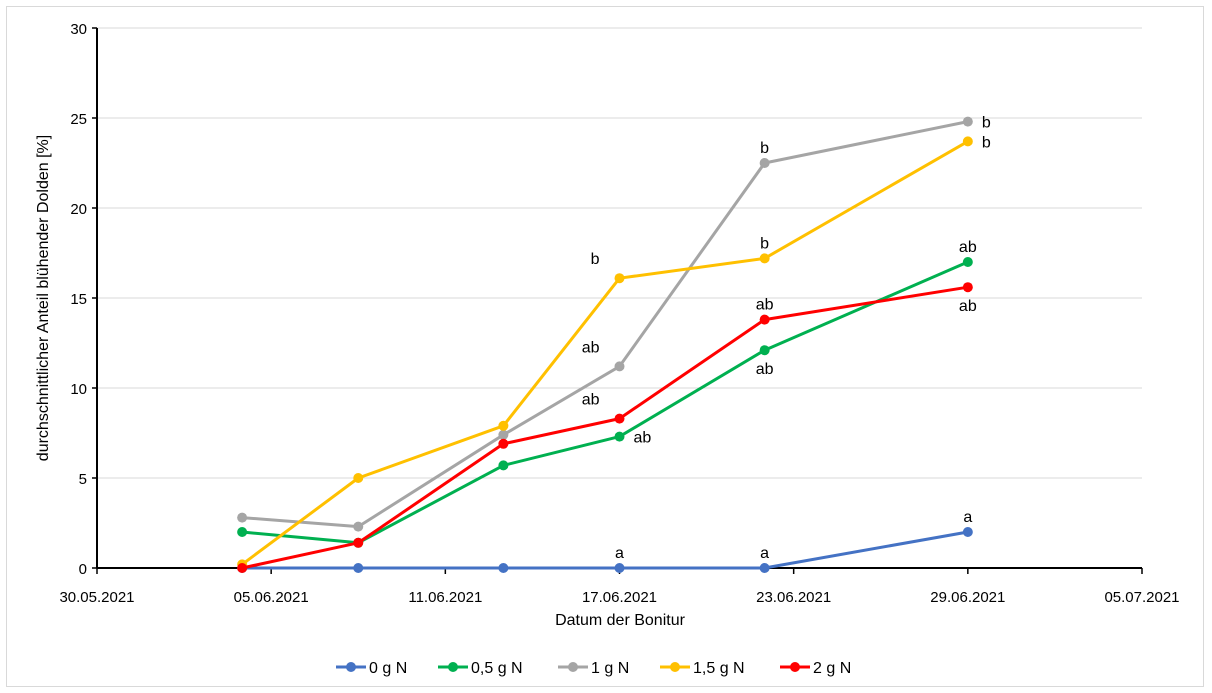 The width and height of the screenshot is (1212, 693). What do you see at coordinates (620, 620) in the screenshot?
I see `x-axis-title: Datum der Bonitur` at bounding box center [620, 620].